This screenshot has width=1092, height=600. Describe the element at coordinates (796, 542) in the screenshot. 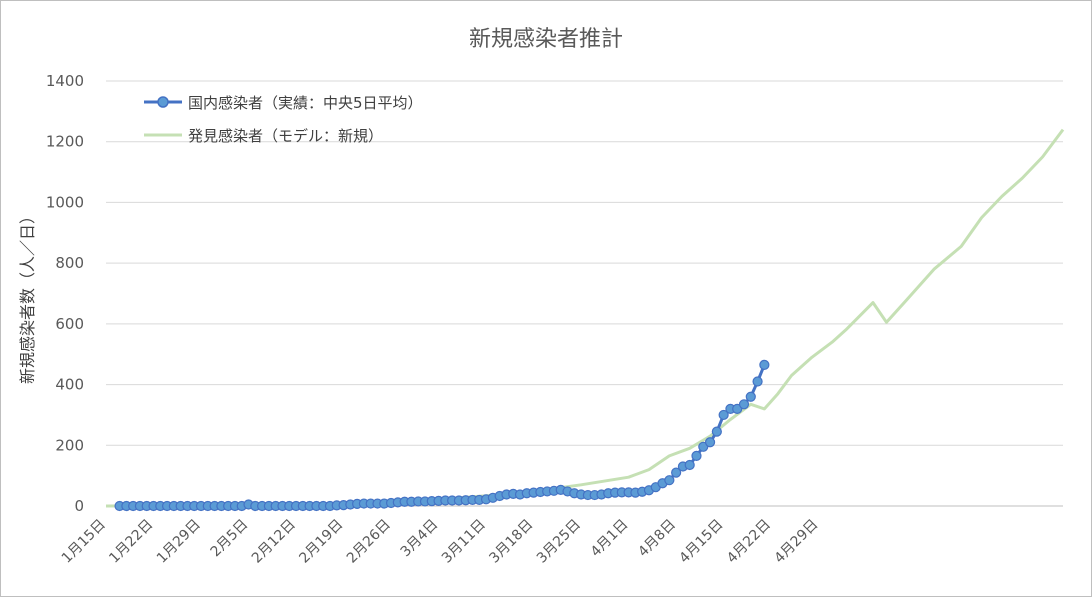

I see `x-tick-label: 4月29日` at that location.